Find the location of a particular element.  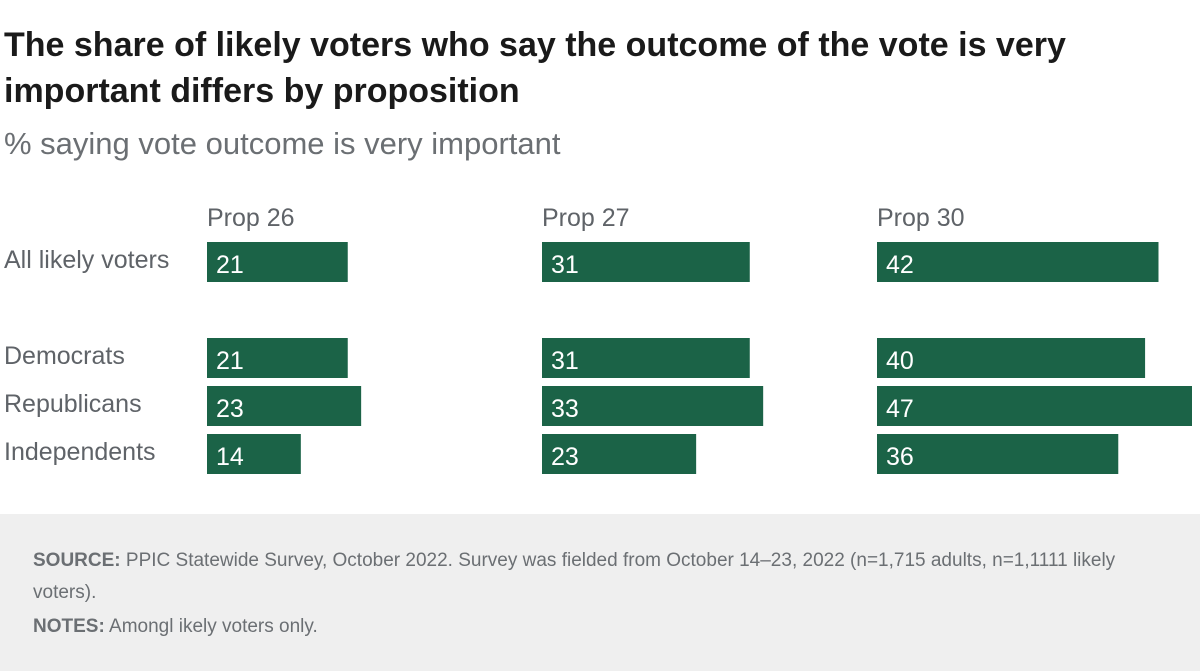

source-label: SOURCE: is located at coordinates (77, 560).